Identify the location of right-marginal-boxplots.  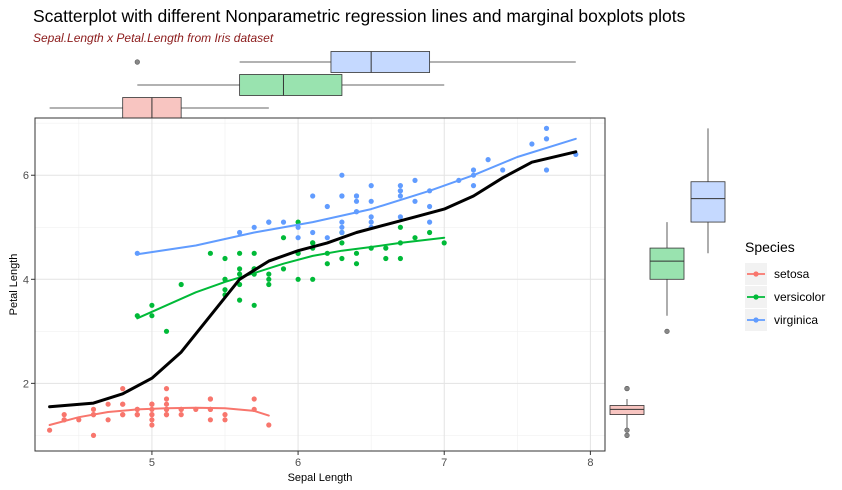
(667, 283).